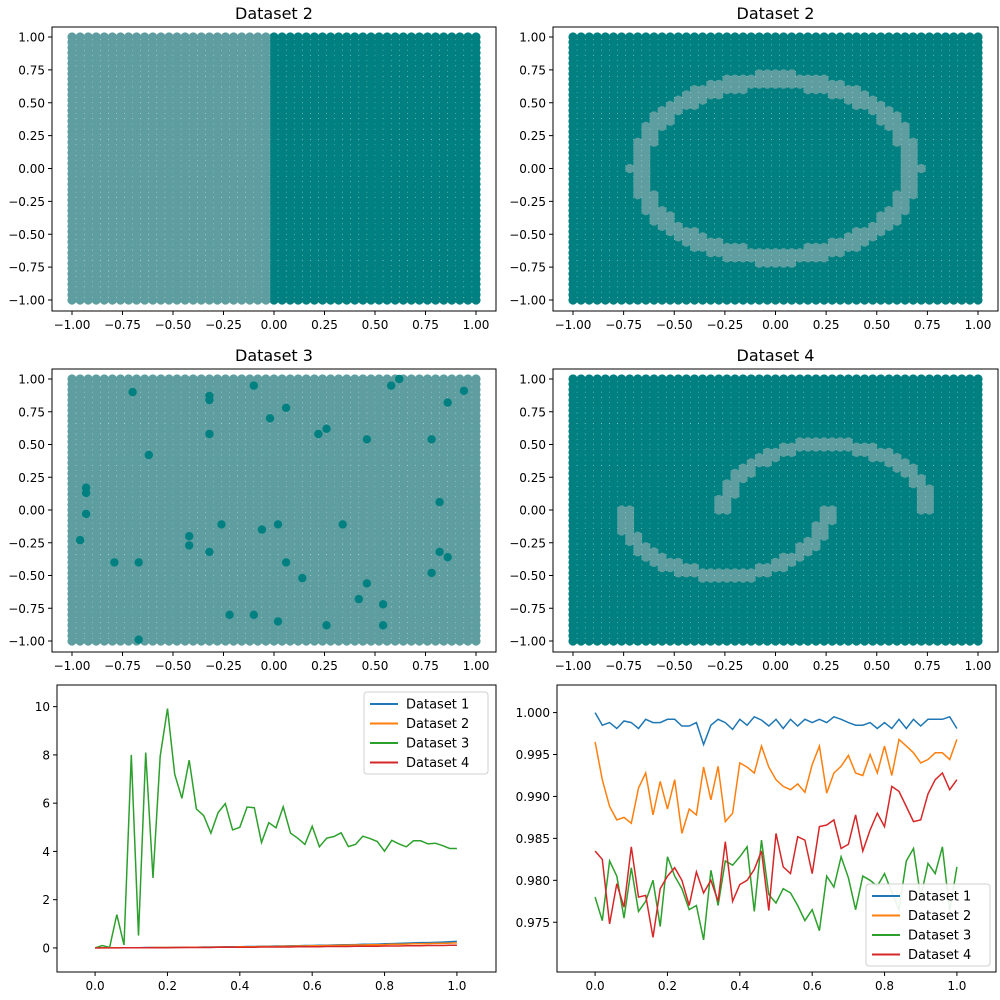 The width and height of the screenshot is (1000, 1000). What do you see at coordinates (26, 235) in the screenshot?
I see `y-tick-label: −0.50` at bounding box center [26, 235].